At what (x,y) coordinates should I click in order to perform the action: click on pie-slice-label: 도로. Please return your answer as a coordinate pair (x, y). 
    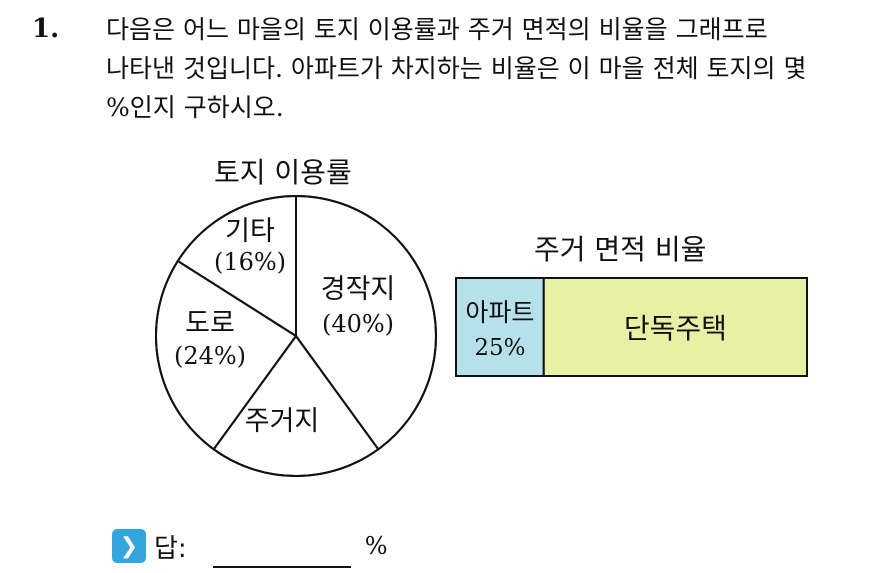
    Looking at the image, I should click on (210, 323).